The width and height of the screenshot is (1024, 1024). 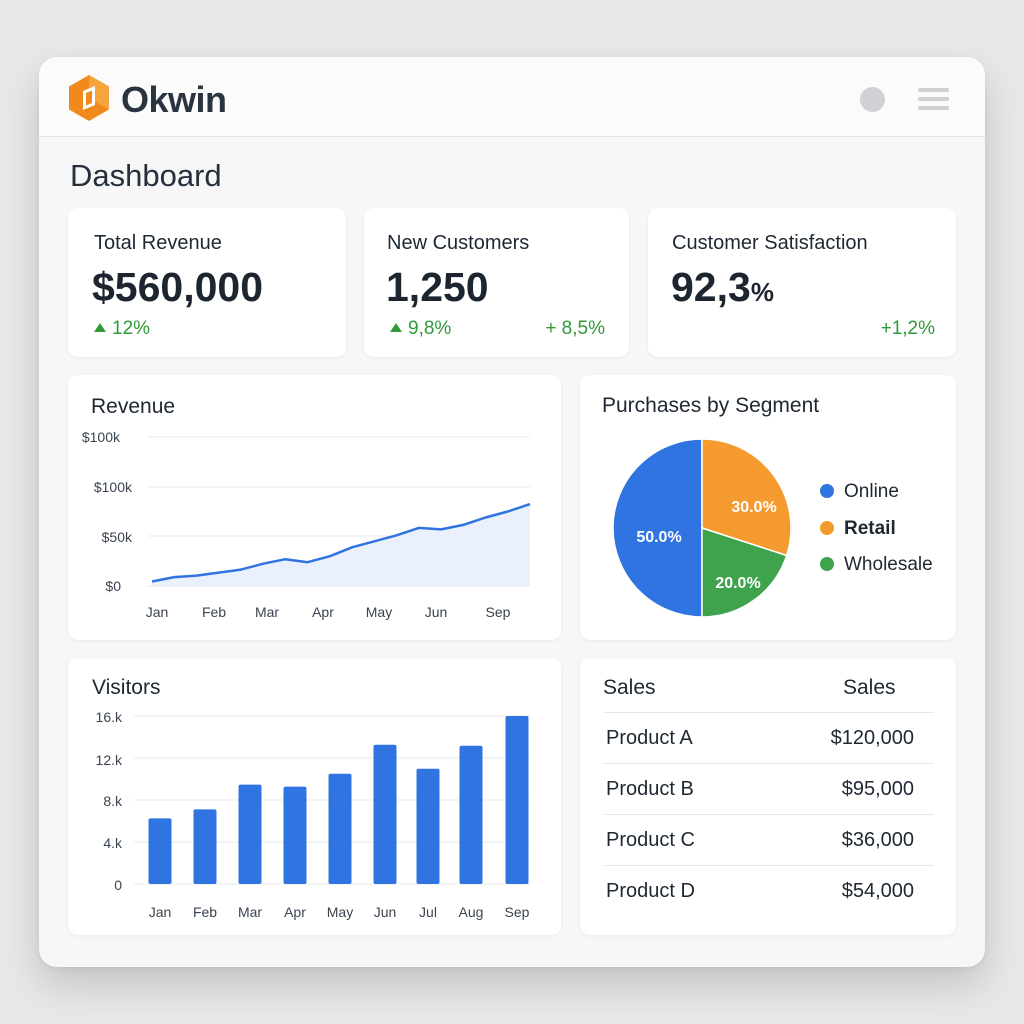 I want to click on pie-slice-wholesale, so click(x=744, y=572).